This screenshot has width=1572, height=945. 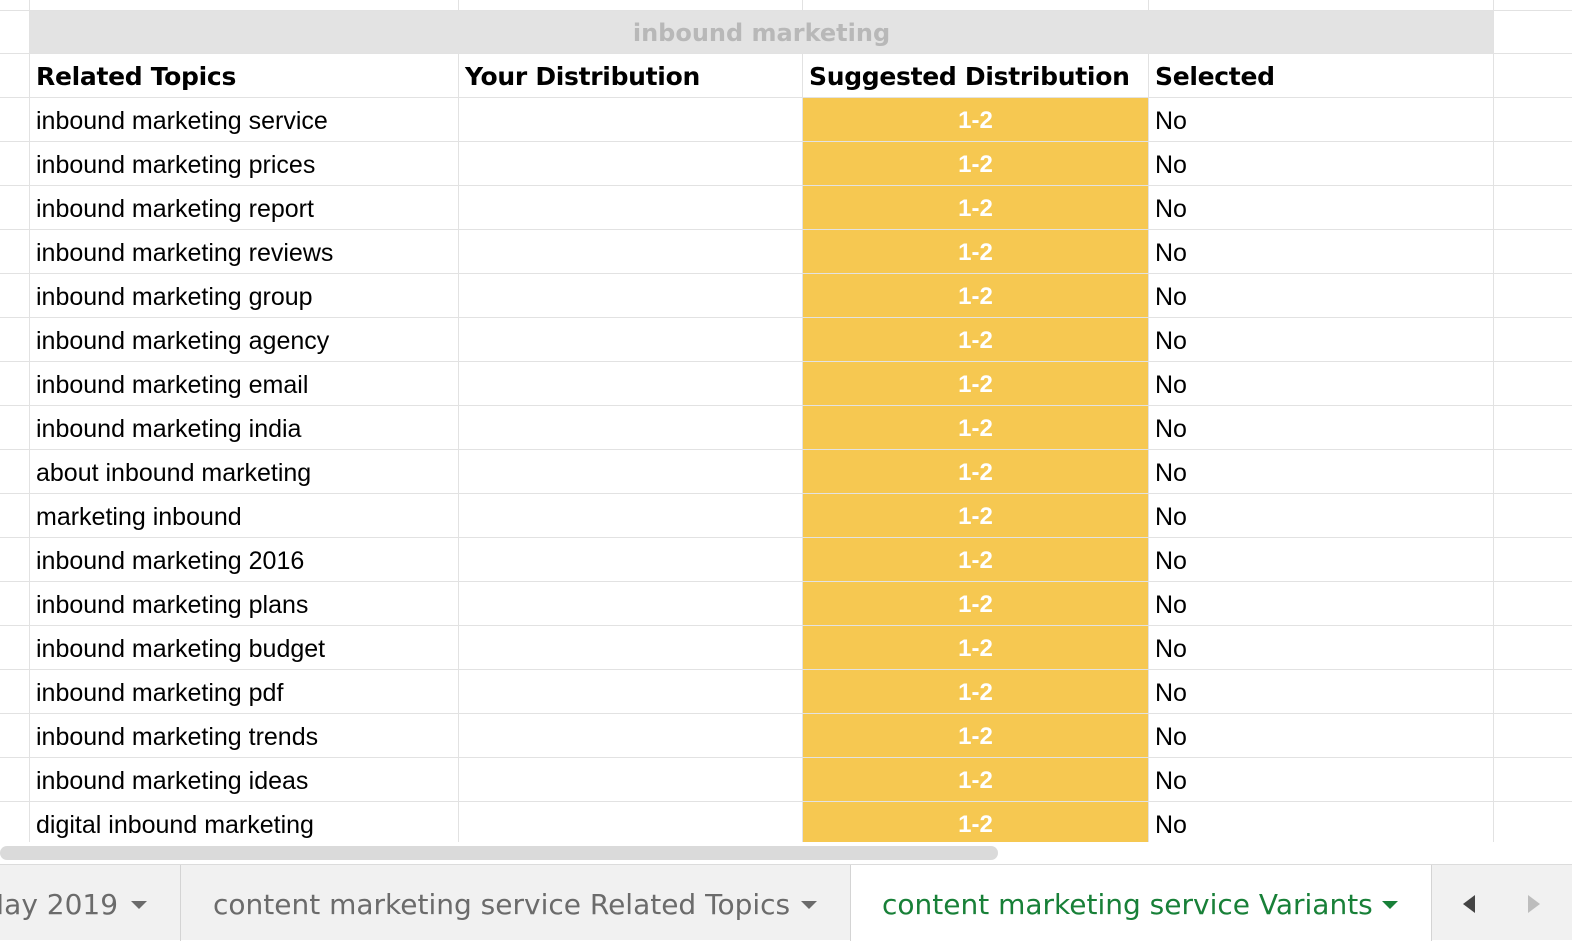 I want to click on related-topic-cell: inbound marketing budget, so click(x=181, y=649).